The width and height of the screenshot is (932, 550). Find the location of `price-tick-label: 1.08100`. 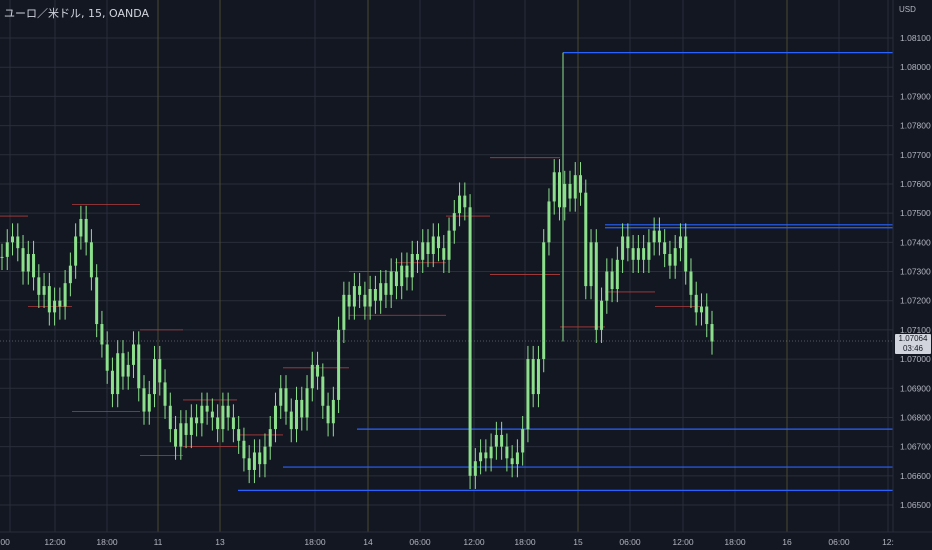

price-tick-label: 1.08100 is located at coordinates (915, 38).